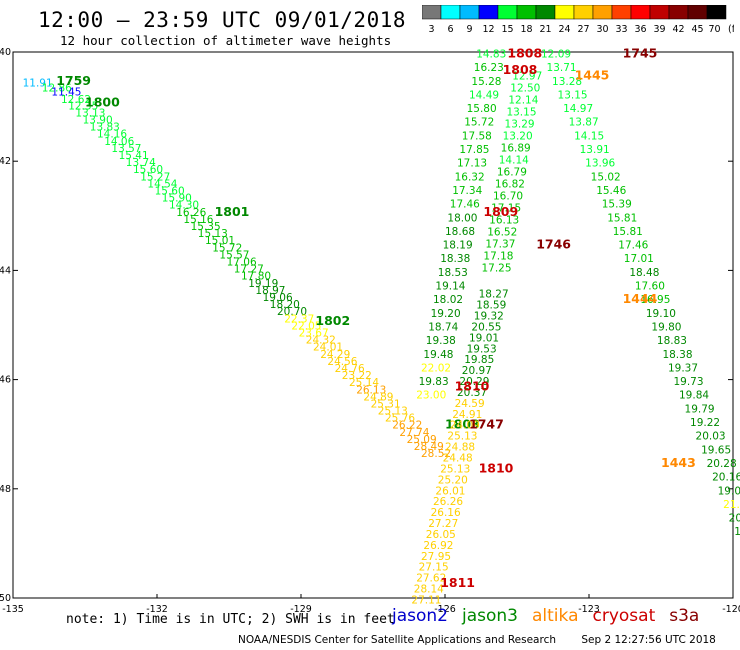 This screenshot has width=740, height=650. Describe the element at coordinates (457, 582) in the screenshot. I see `pass-time-label: 1811` at that location.